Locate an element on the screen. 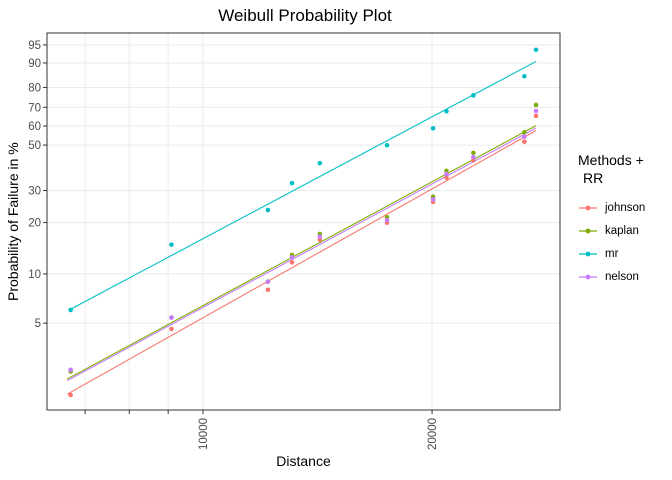  legend: Methods + RR johnson kaplan mr nelson is located at coordinates (611, 219).